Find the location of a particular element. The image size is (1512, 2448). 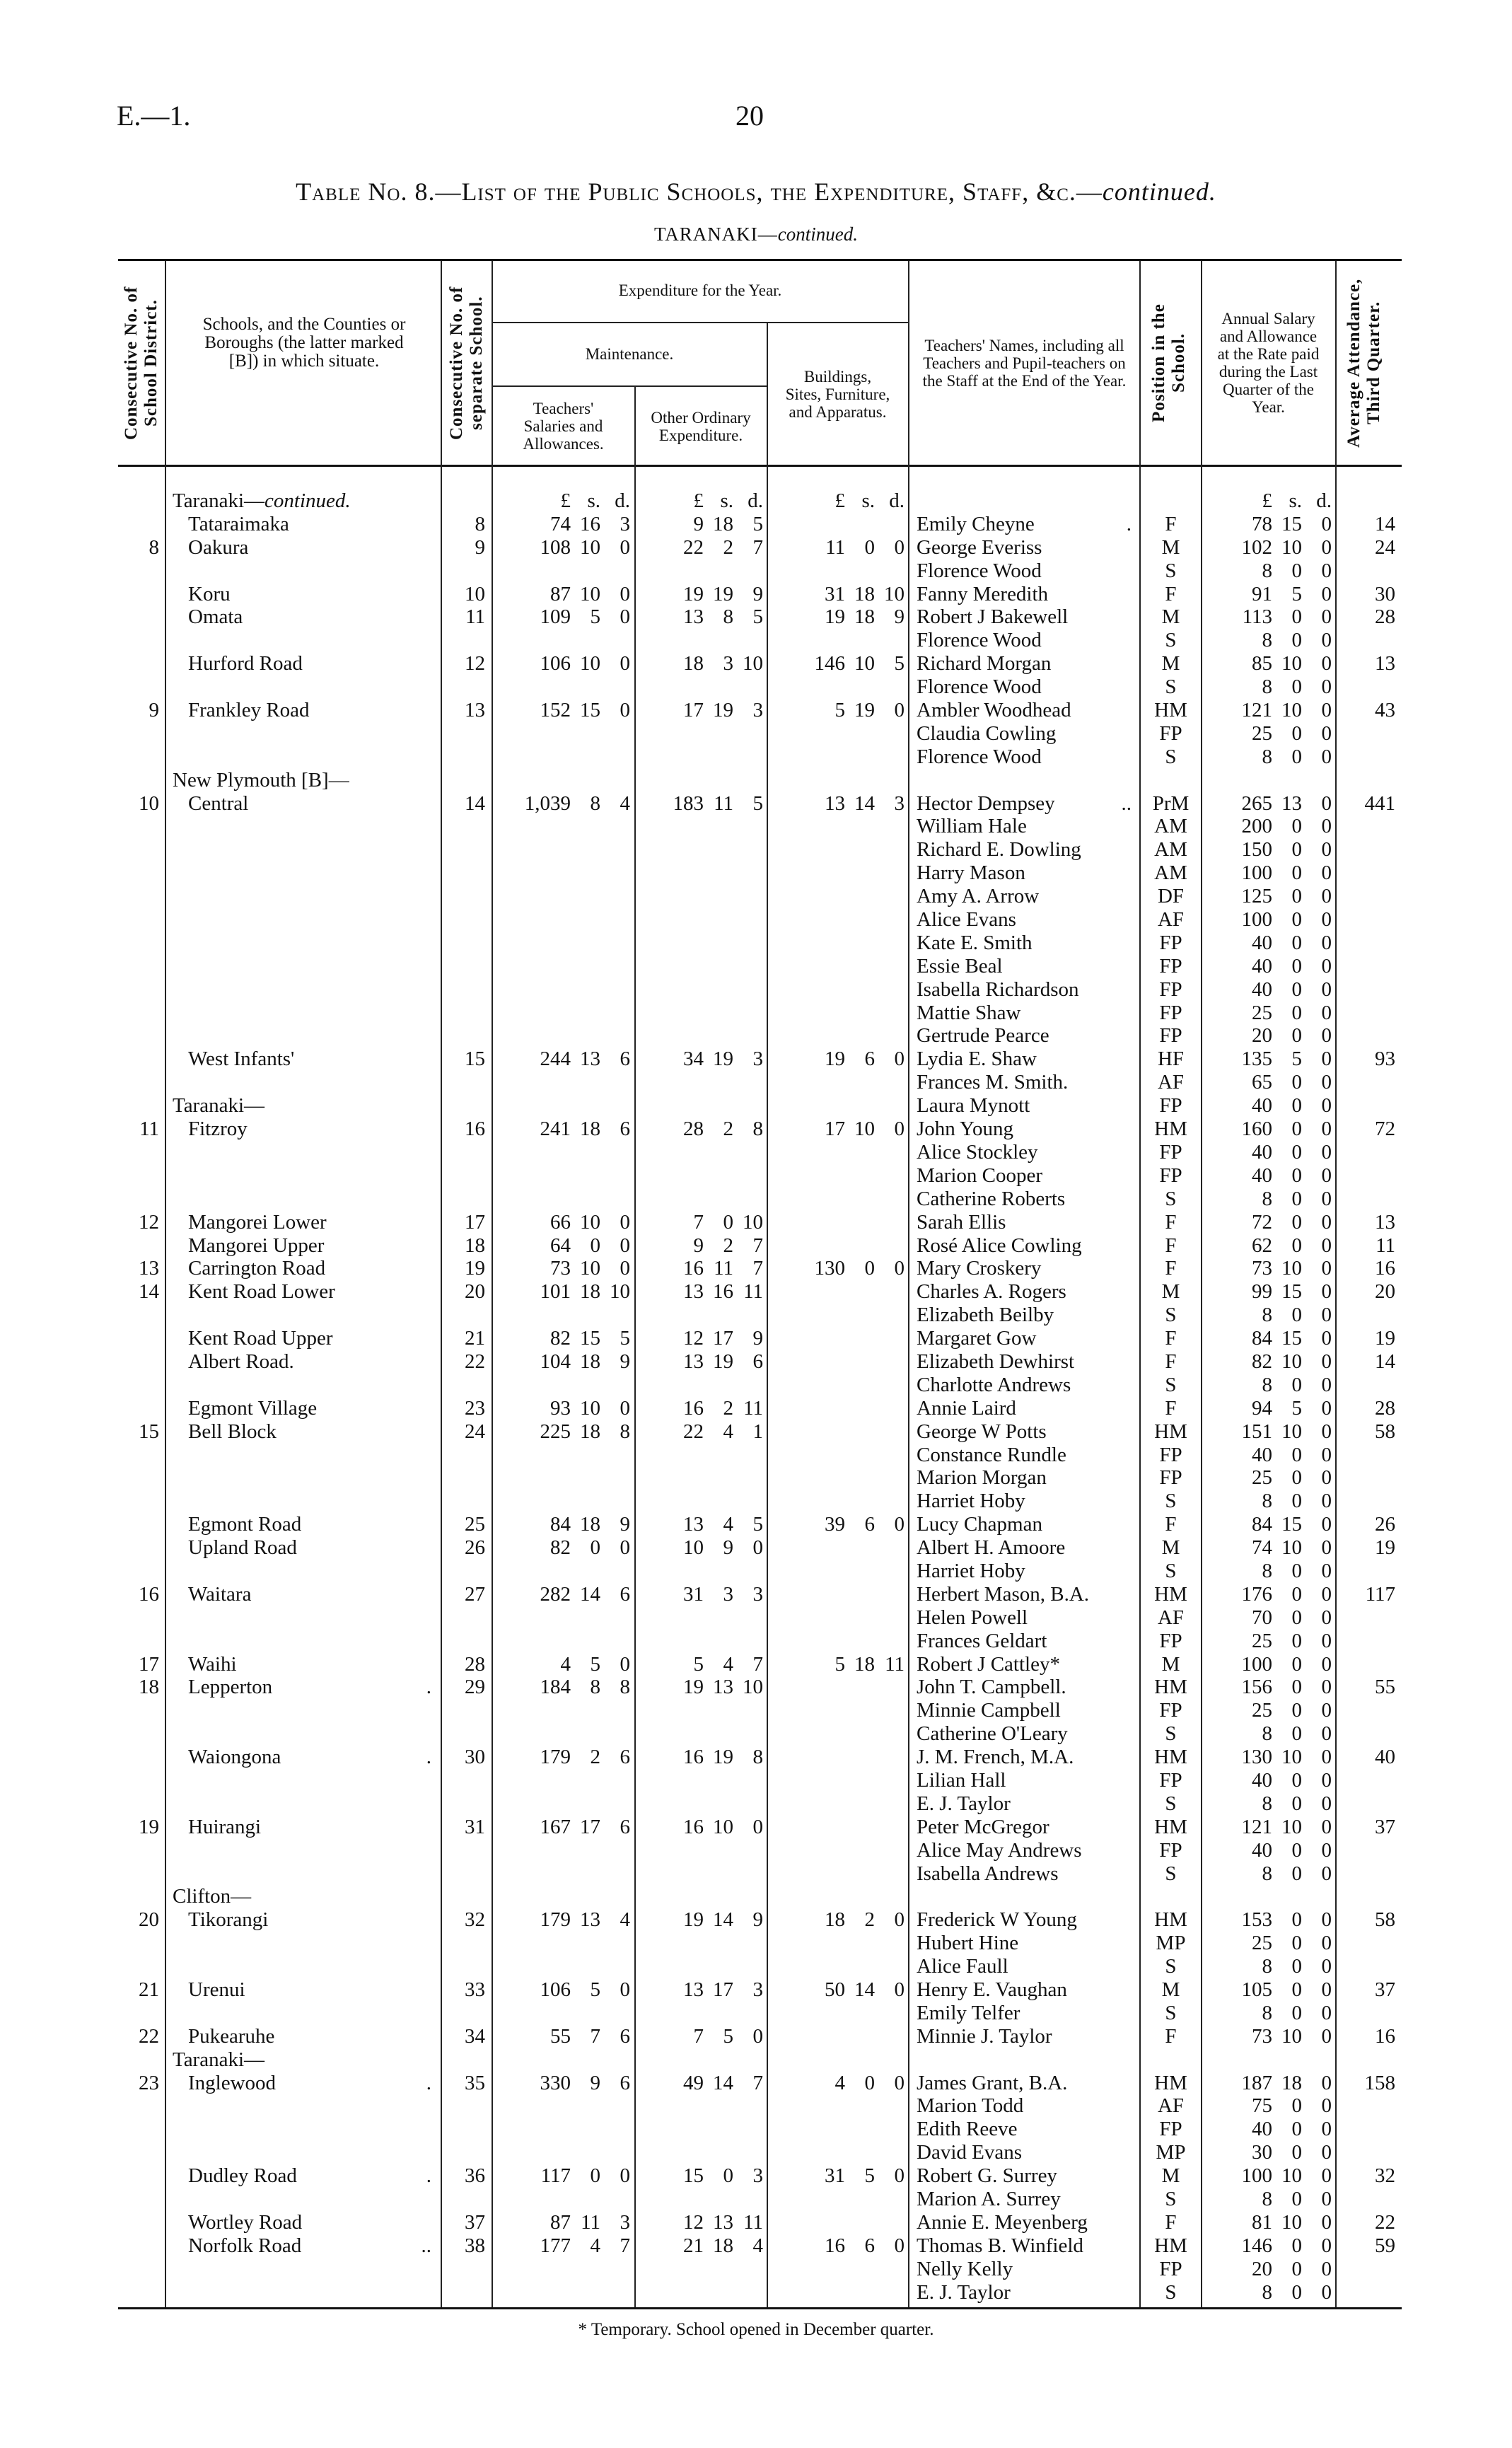

teacher-name: Robert J Bakewell is located at coordinates (993, 617).